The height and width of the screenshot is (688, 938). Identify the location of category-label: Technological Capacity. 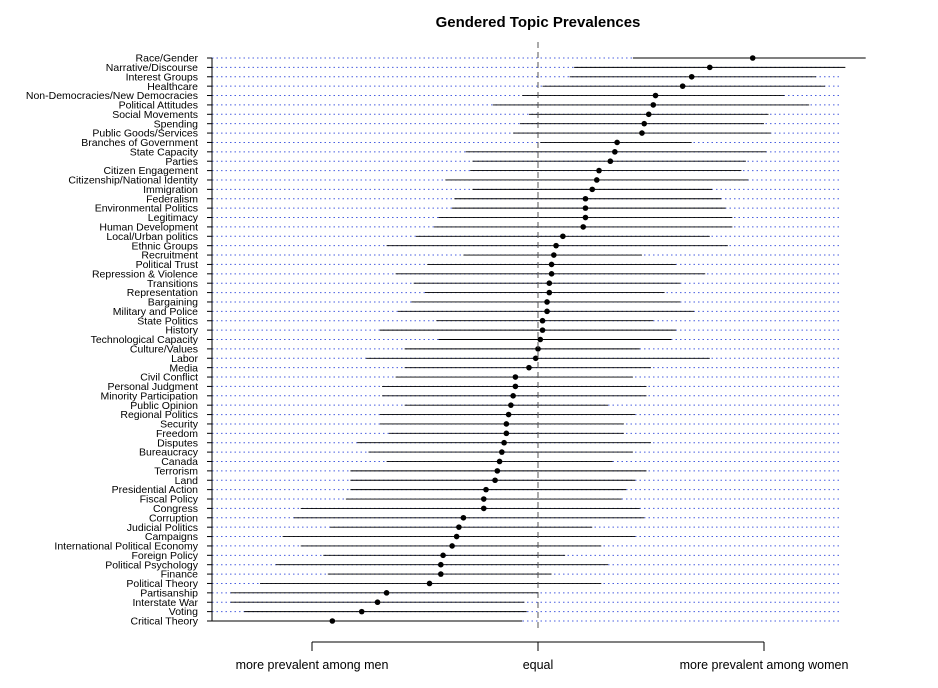
(145, 340).